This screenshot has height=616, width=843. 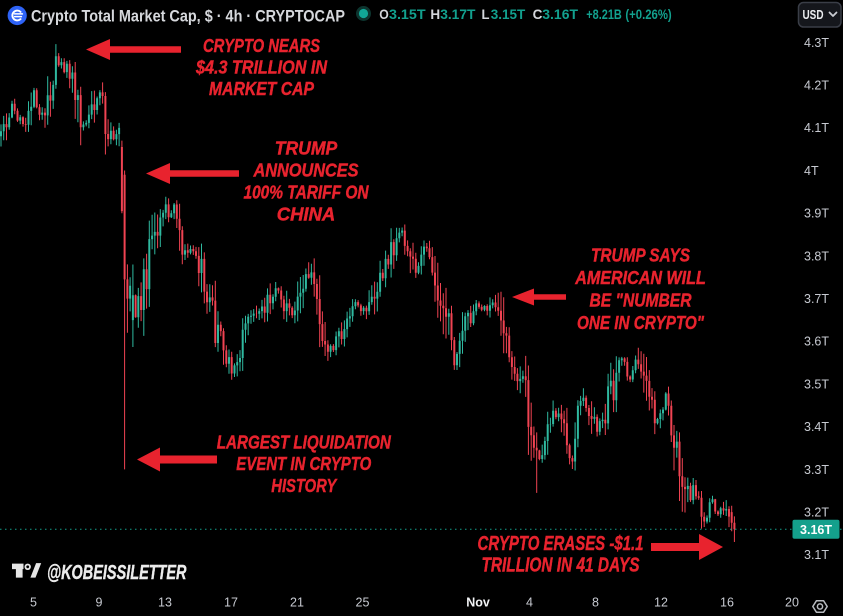 What do you see at coordinates (486, 14) in the screenshot?
I see `svg-text: L` at bounding box center [486, 14].